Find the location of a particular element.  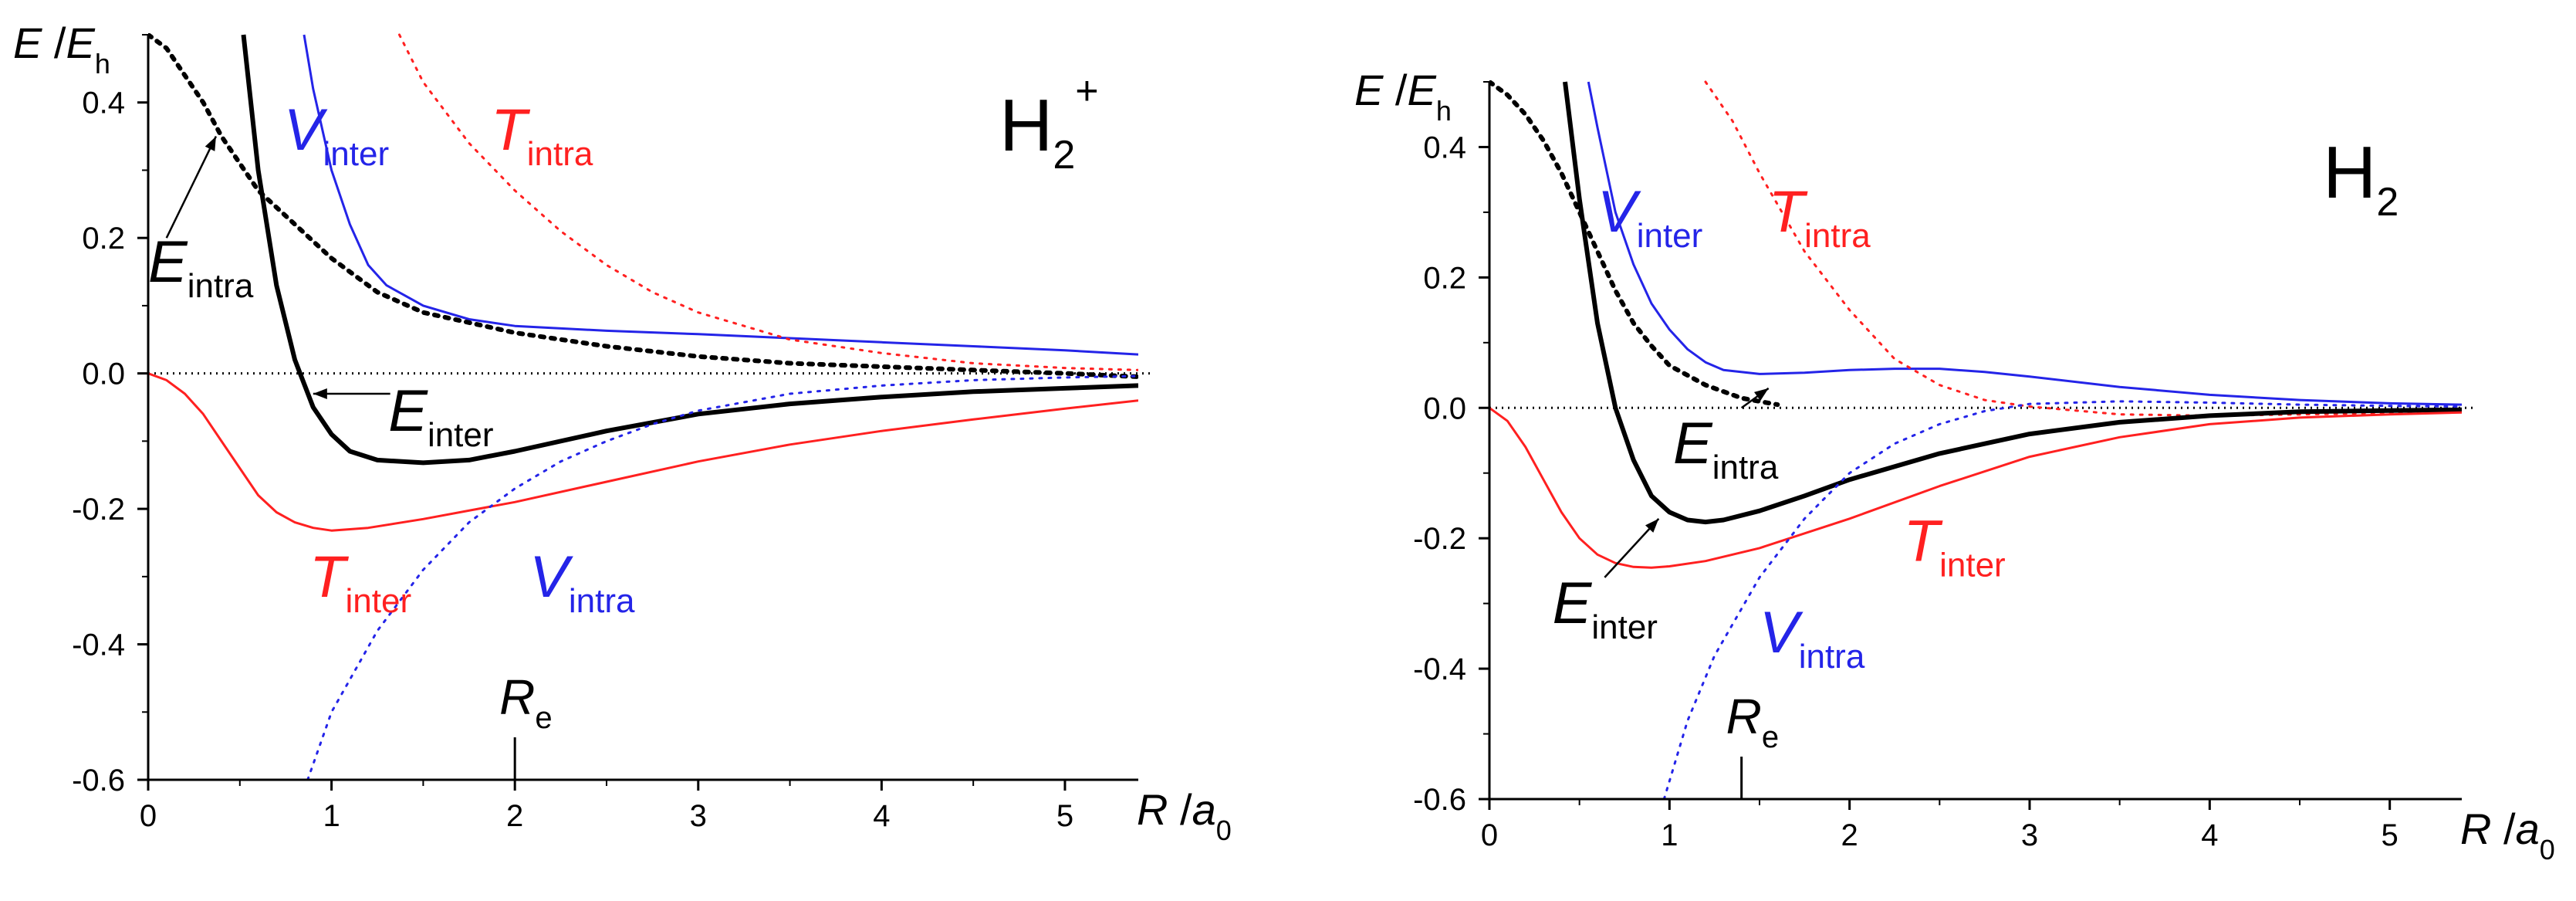

molecule-label: H2 is located at coordinates (2361, 178).